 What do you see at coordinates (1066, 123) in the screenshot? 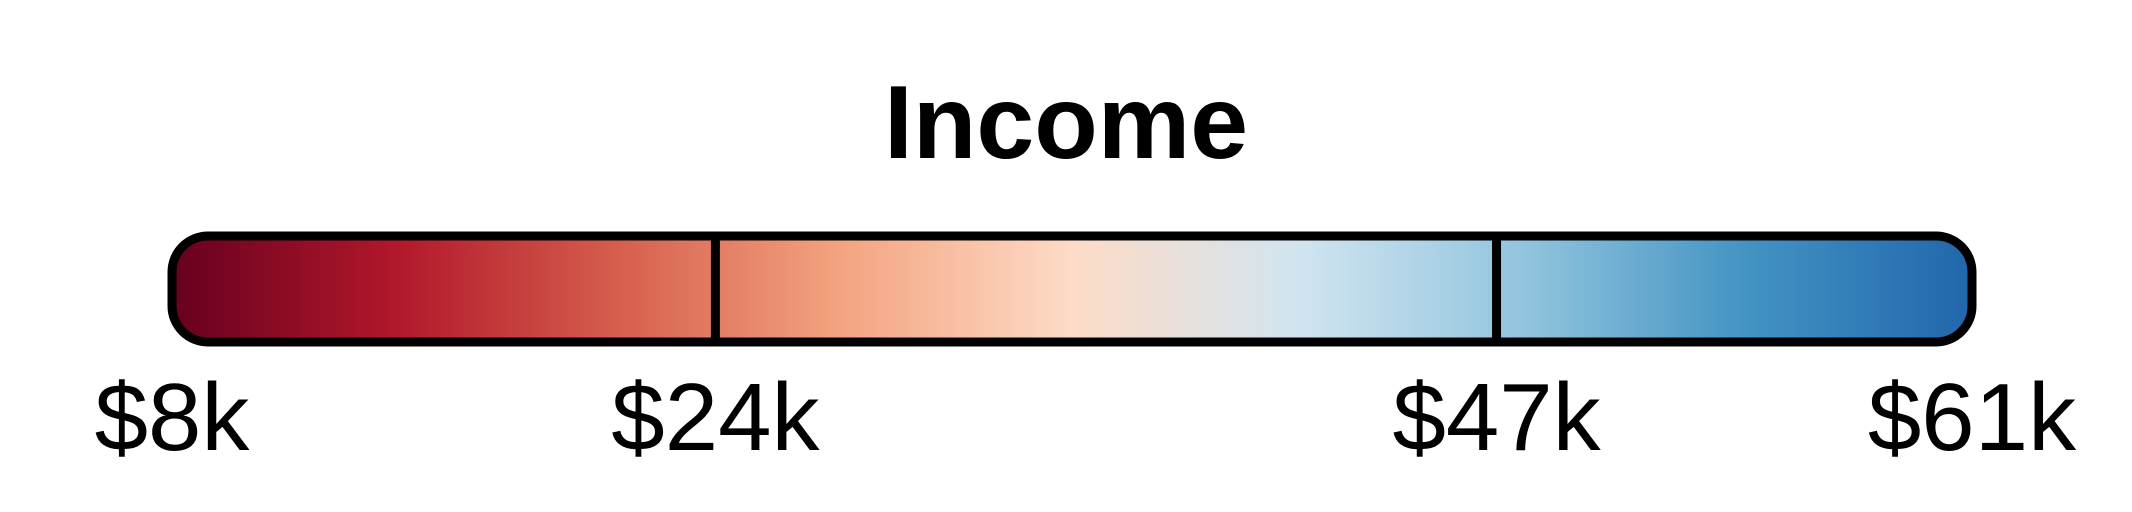
I see `legend-title: Income` at bounding box center [1066, 123].